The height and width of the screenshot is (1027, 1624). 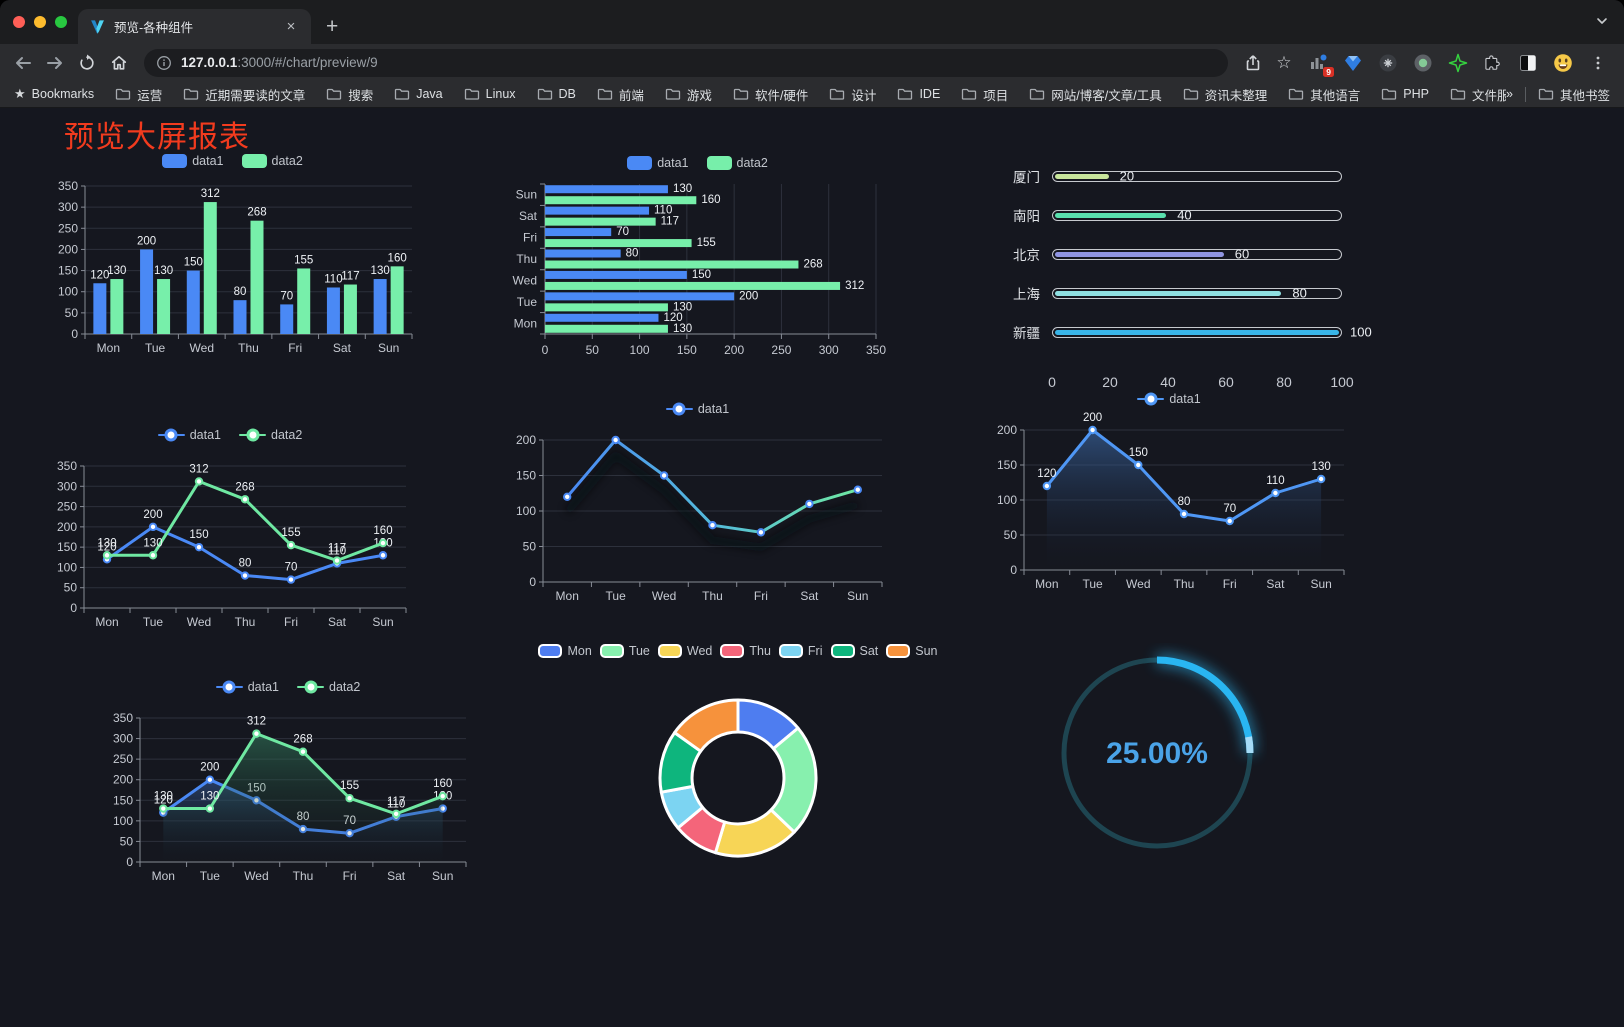 I want to click on bookmark-folder: 游戏, so click(x=688, y=94).